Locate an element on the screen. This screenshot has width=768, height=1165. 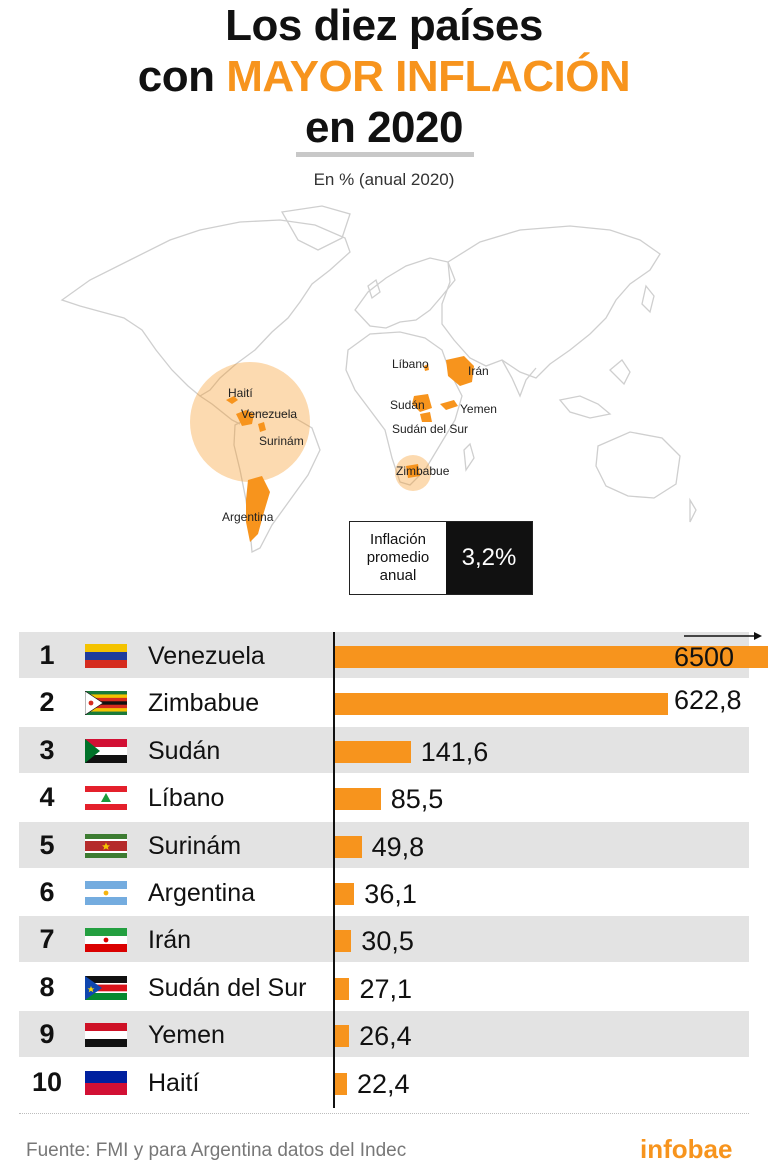
value-label: 30,5 is located at coordinates (387, 941).